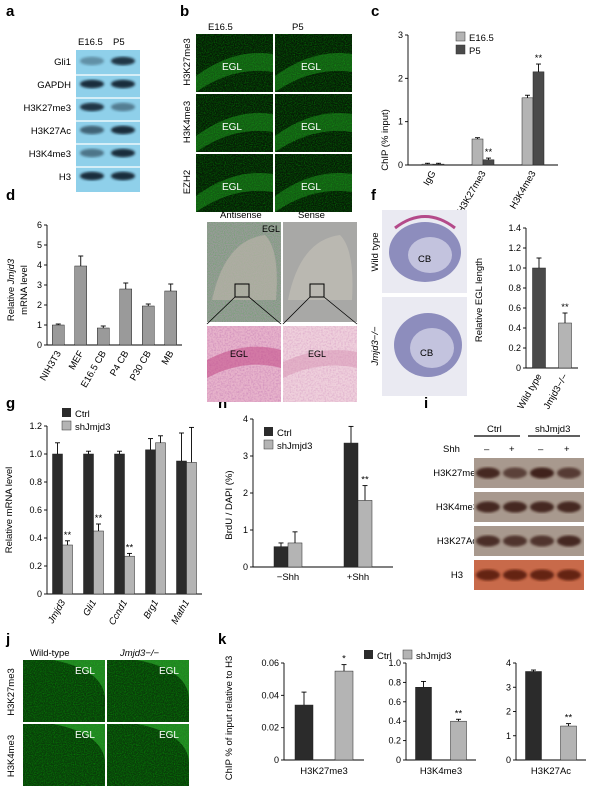  I want to click on blot-a-col-p5: P5, so click(119, 42).